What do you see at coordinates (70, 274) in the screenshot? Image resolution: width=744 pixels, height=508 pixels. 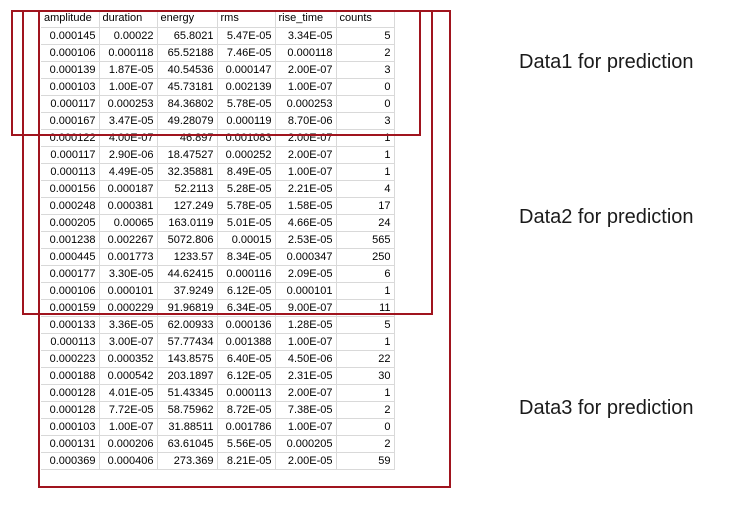 I see `table-cell: 0.000177` at bounding box center [70, 274].